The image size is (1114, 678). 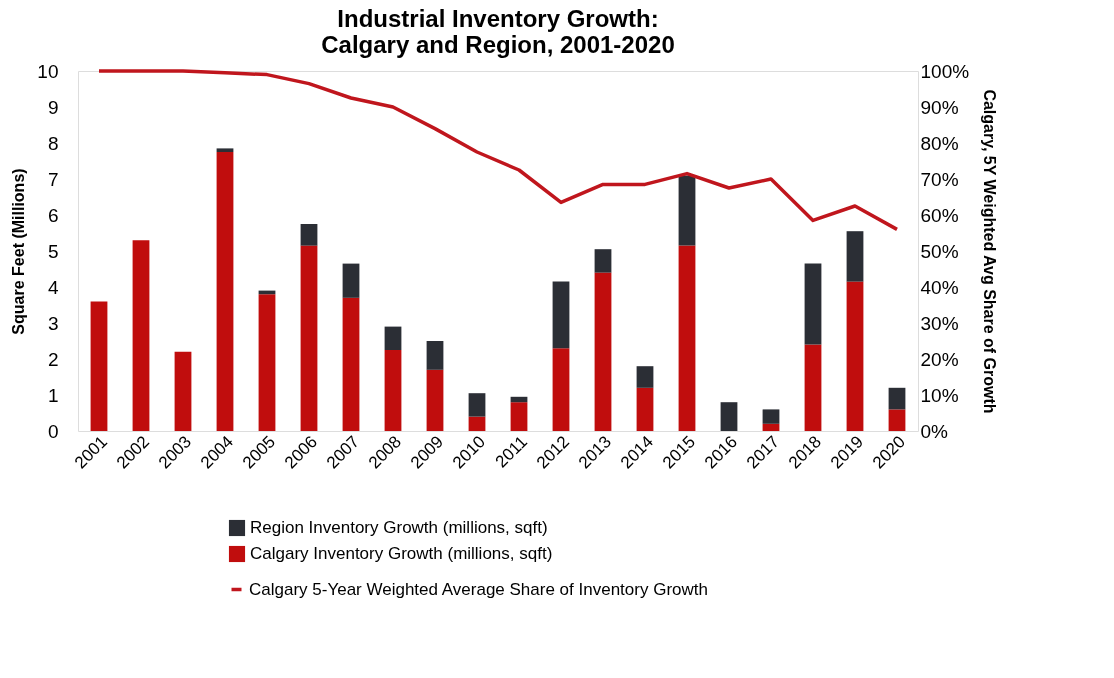 I want to click on y2-tick-label: 10%, so click(x=939, y=395).